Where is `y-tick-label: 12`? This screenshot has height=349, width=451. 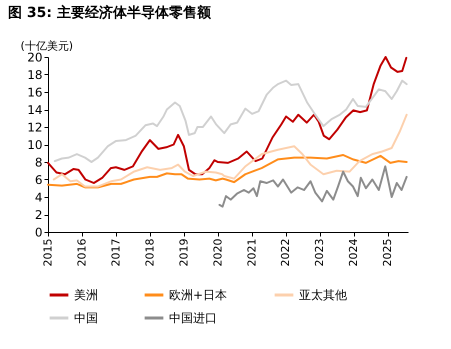 y-tick-label: 12 is located at coordinates (34, 127).